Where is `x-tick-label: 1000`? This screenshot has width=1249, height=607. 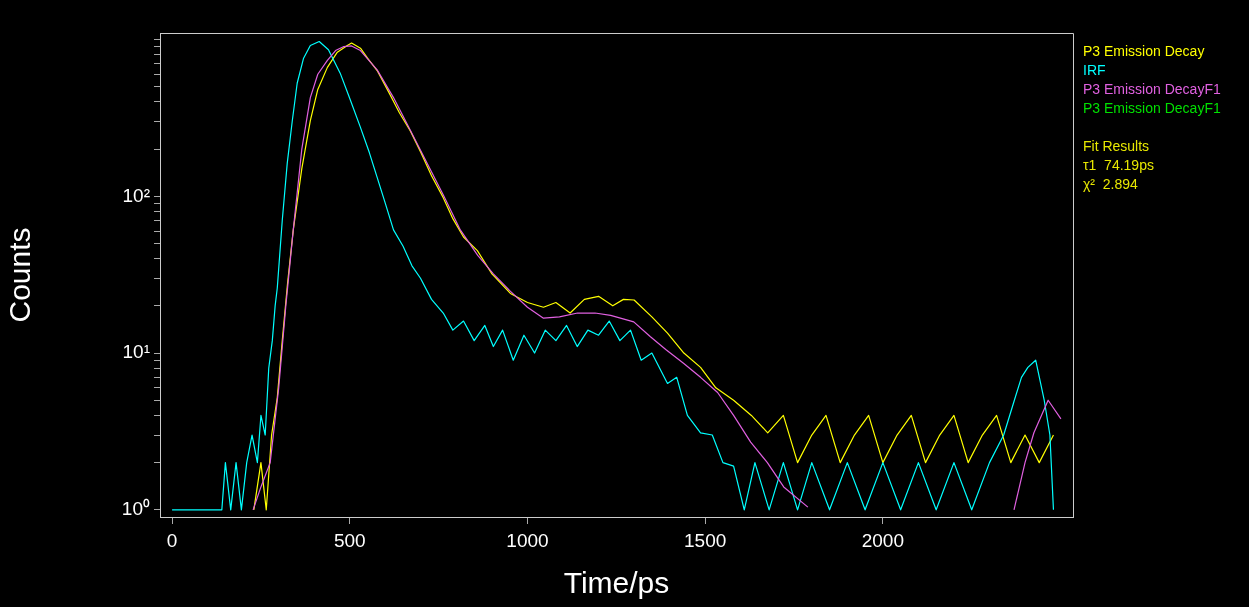
x-tick-label: 1000 is located at coordinates (527, 540).